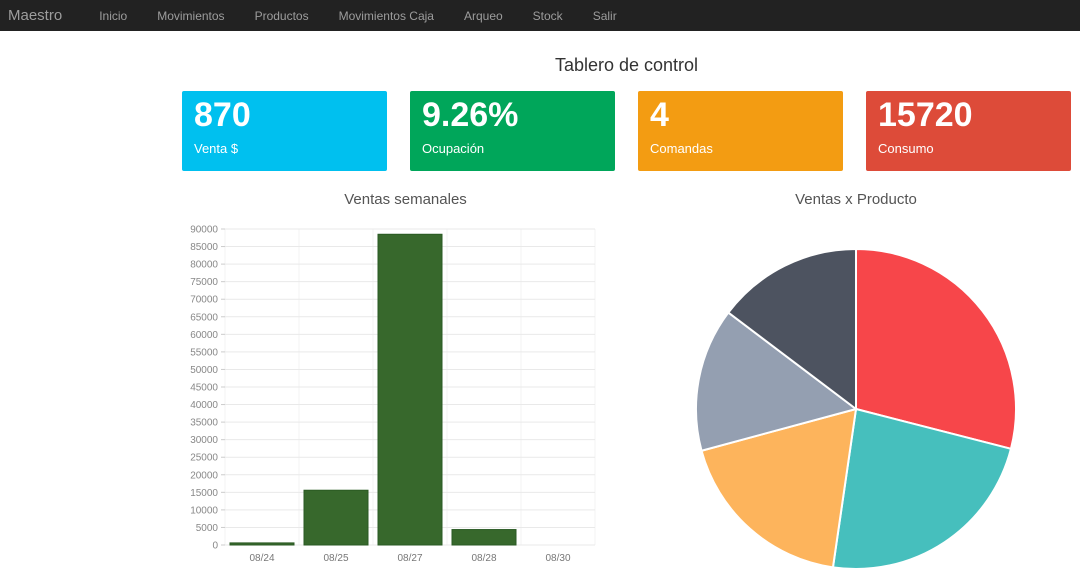 This screenshot has width=1080, height=579. I want to click on svg-text: 45000, so click(204, 388).